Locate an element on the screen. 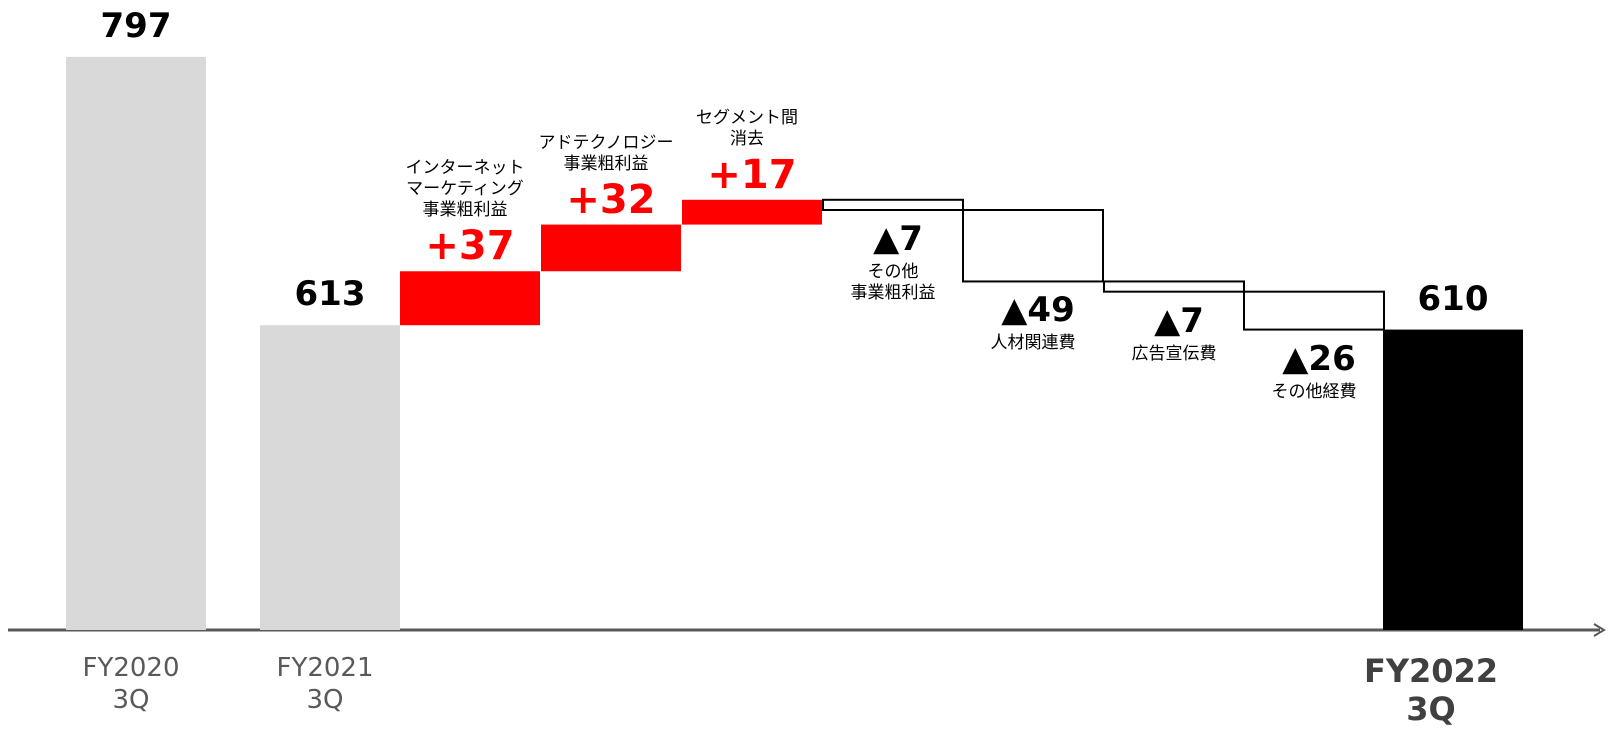  value-label: +17 is located at coordinates (752, 174).